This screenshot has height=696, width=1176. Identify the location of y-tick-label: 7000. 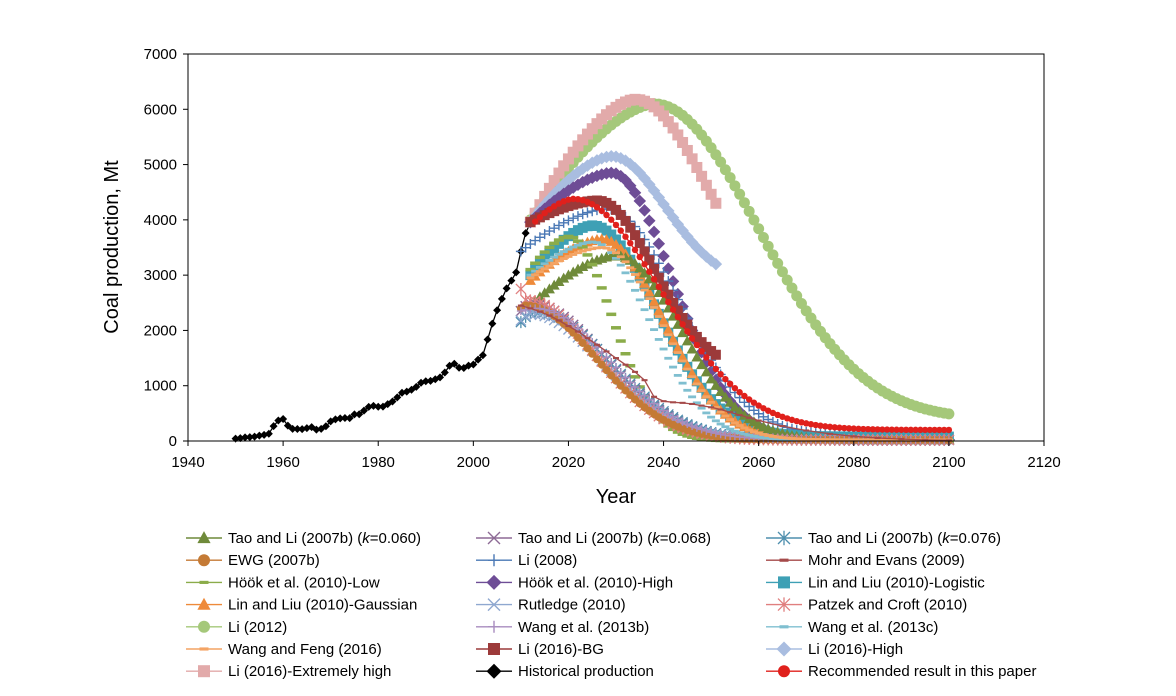
(160, 54).